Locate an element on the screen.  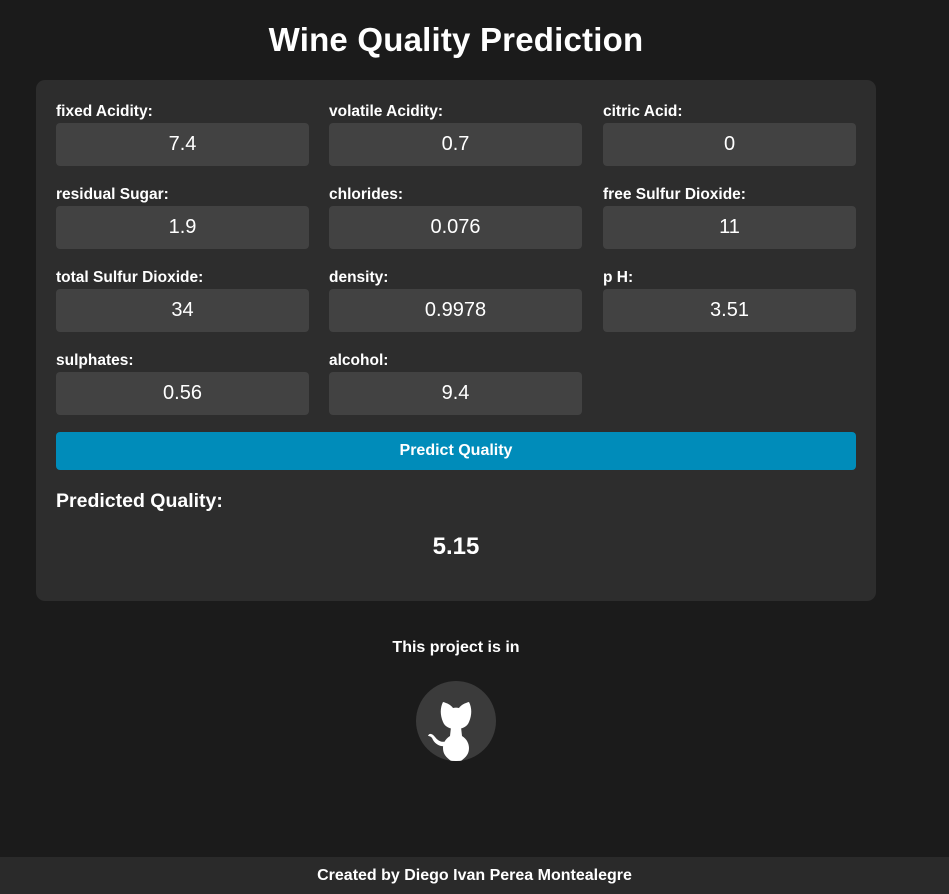
citric-acid-input is located at coordinates (729, 144).